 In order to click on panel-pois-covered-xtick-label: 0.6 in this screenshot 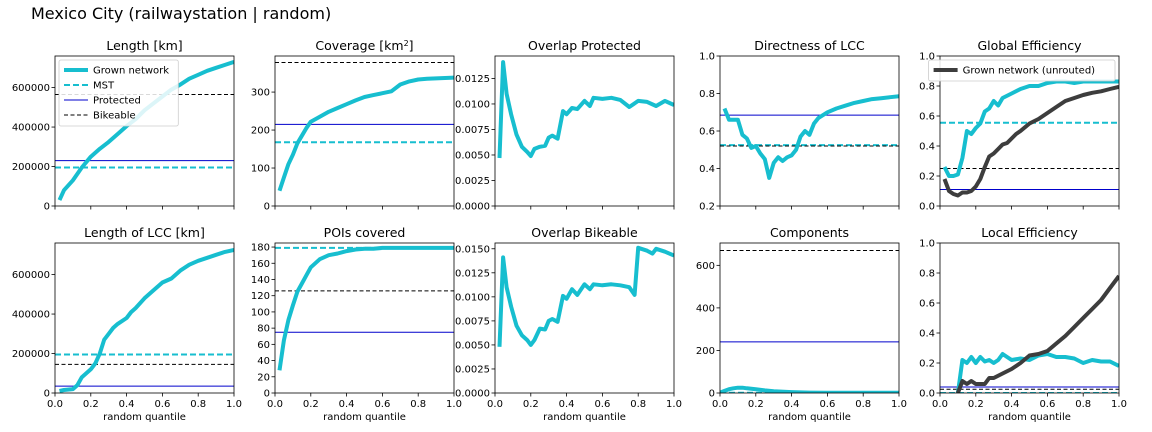, I will do `click(382, 404)`.